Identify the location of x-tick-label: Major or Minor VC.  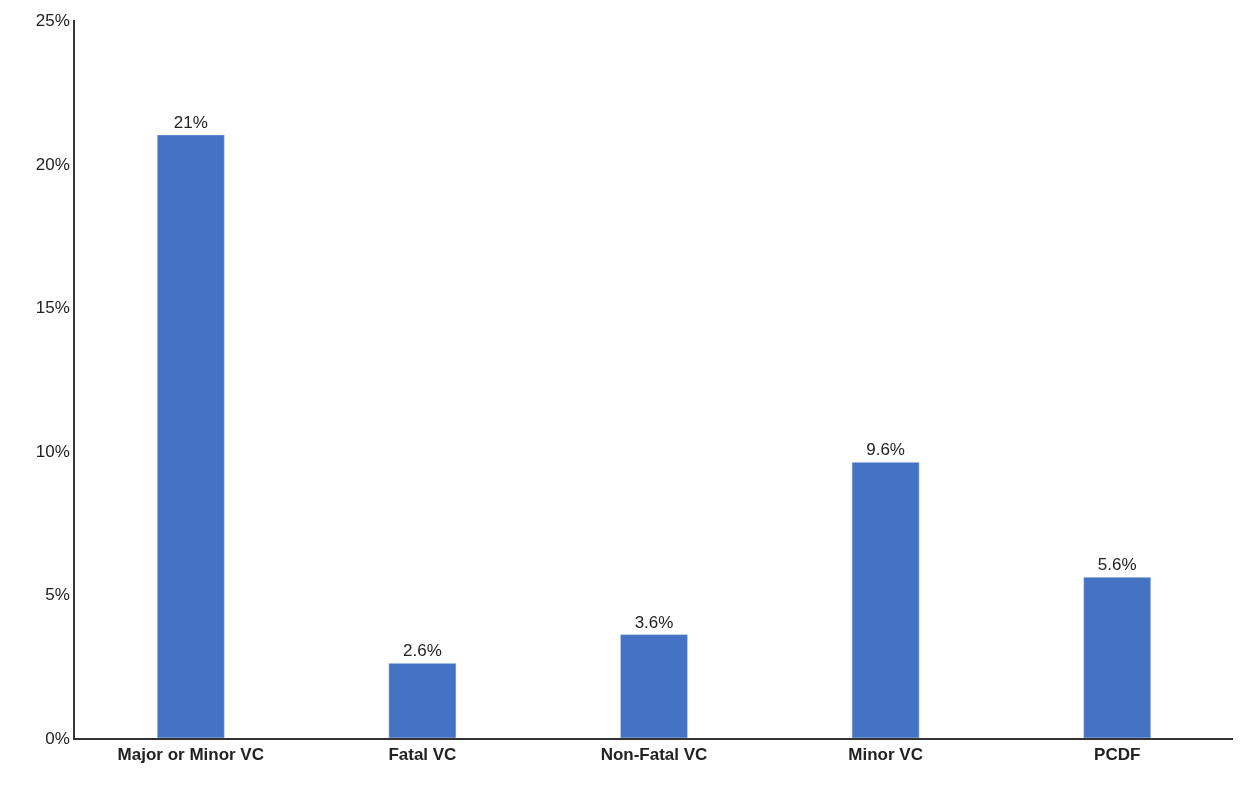
(190, 755).